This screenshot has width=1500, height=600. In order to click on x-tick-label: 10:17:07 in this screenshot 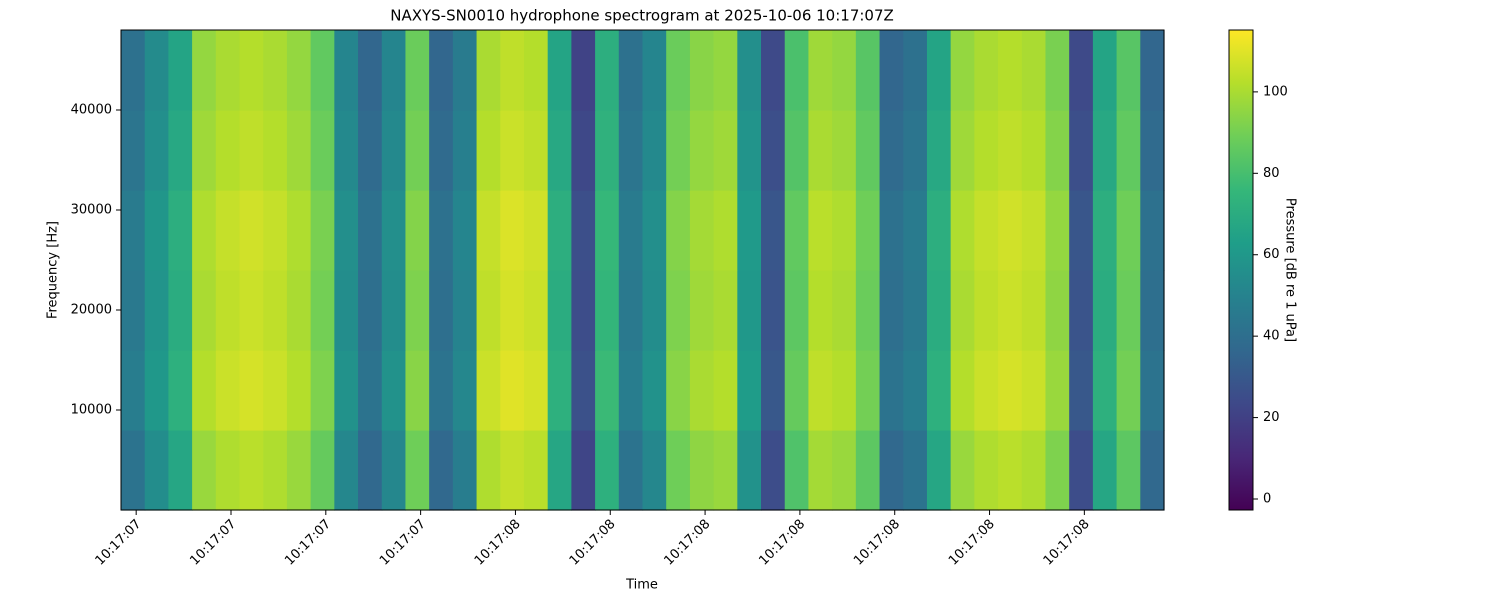, I will do `click(308, 543)`.